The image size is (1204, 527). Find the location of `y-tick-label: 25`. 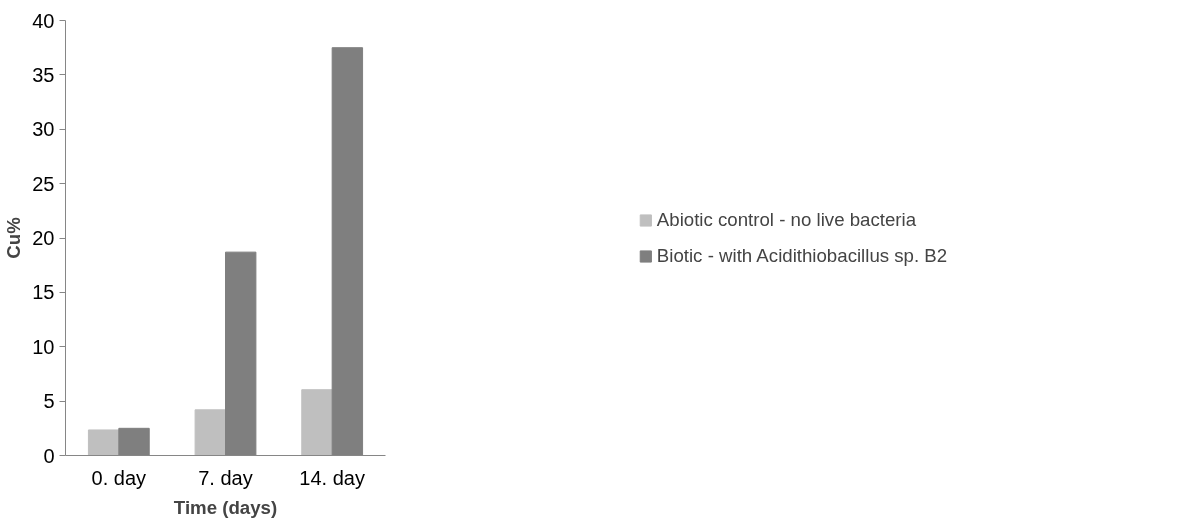

y-tick-label: 25 is located at coordinates (43, 183).